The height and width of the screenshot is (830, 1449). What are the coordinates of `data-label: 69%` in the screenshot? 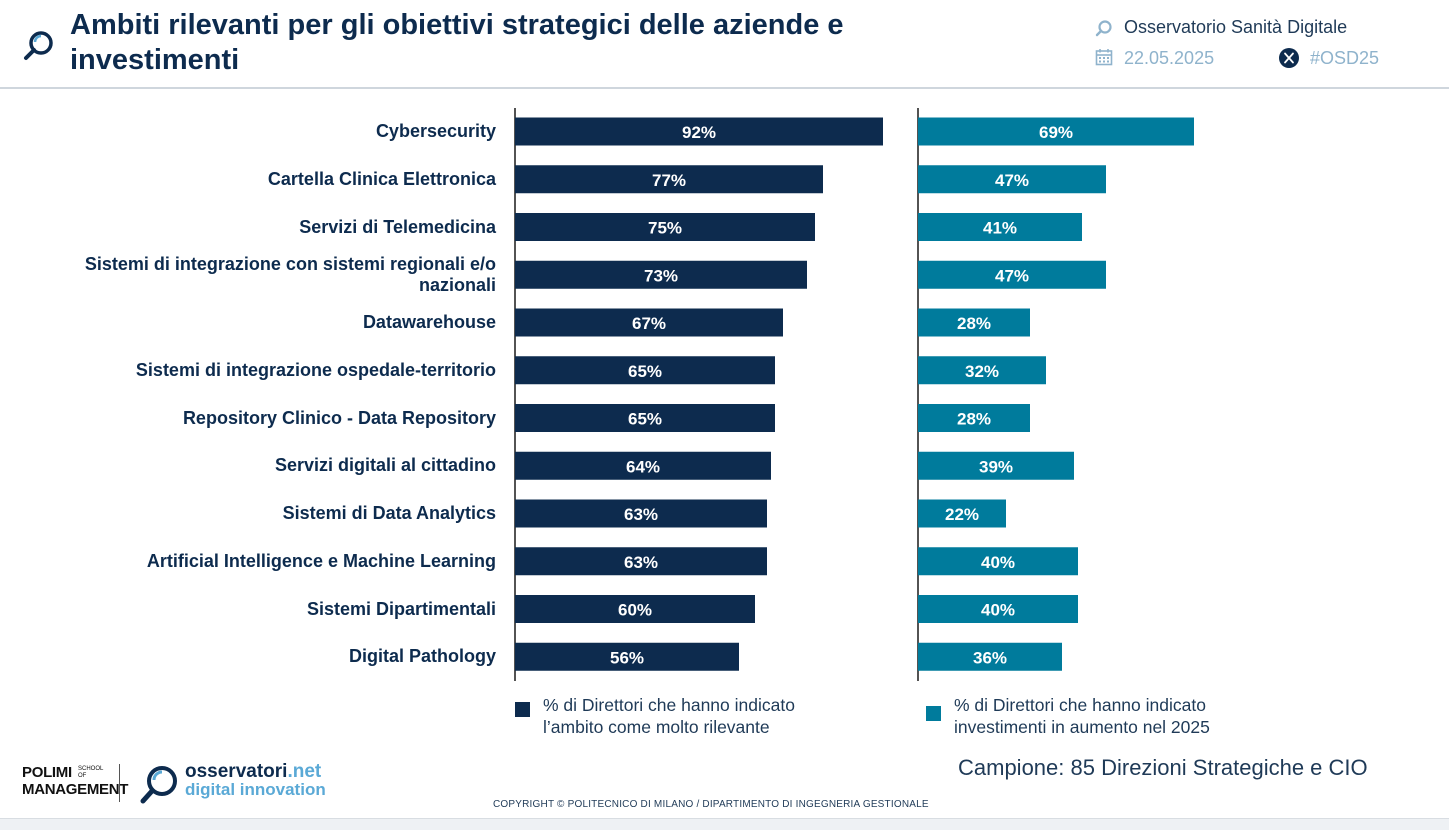 It's located at (1056, 132).